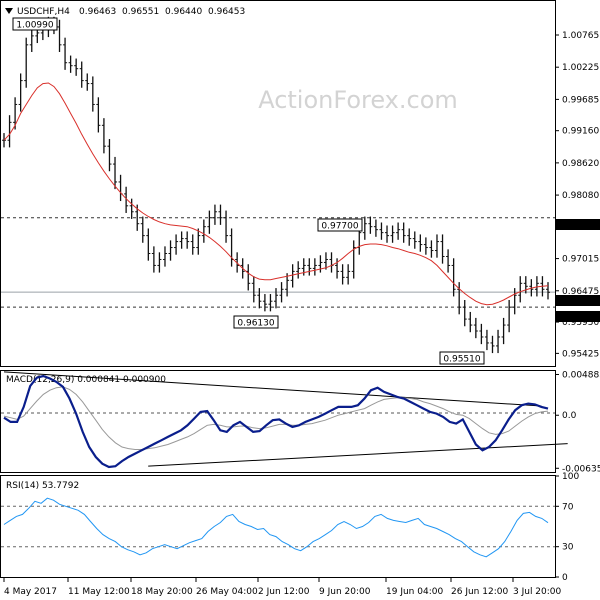  What do you see at coordinates (479, 592) in the screenshot?
I see `x-tick-label: 26 Jun 12:00` at bounding box center [479, 592].